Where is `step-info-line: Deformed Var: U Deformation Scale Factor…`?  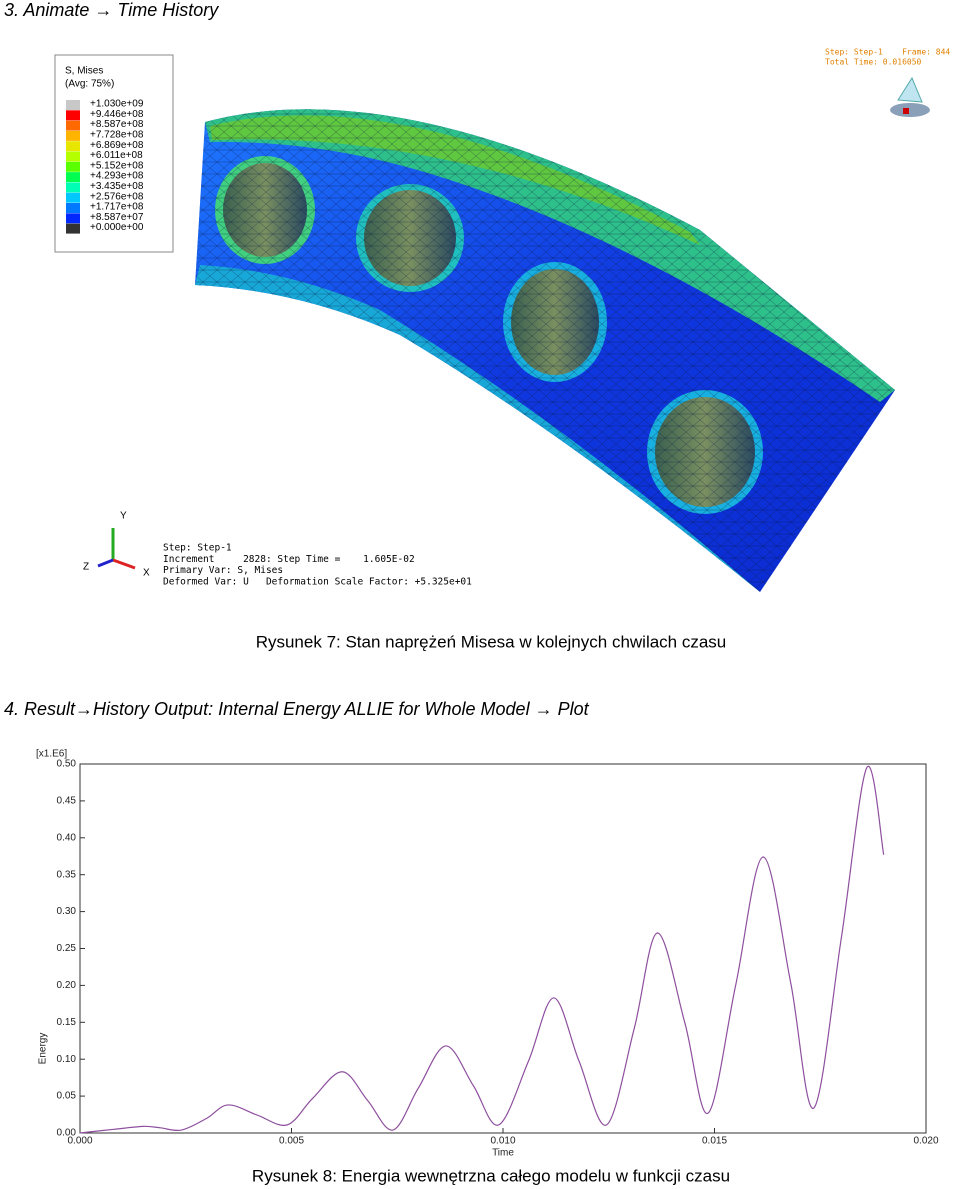 step-info-line: Deformed Var: U Deformation Scale Factor… is located at coordinates (317, 581).